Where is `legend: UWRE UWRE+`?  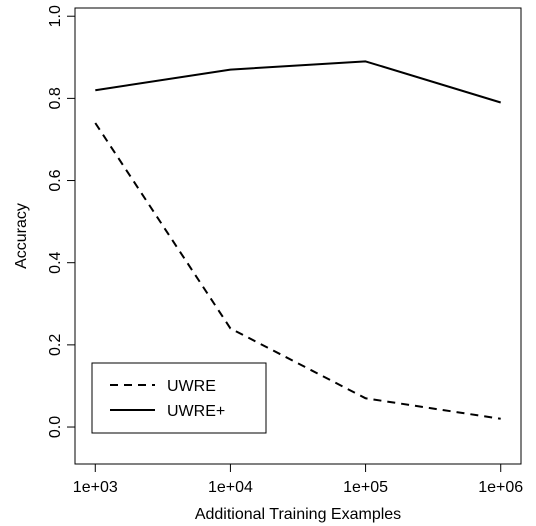
legend: UWRE UWRE+ is located at coordinates (179, 398).